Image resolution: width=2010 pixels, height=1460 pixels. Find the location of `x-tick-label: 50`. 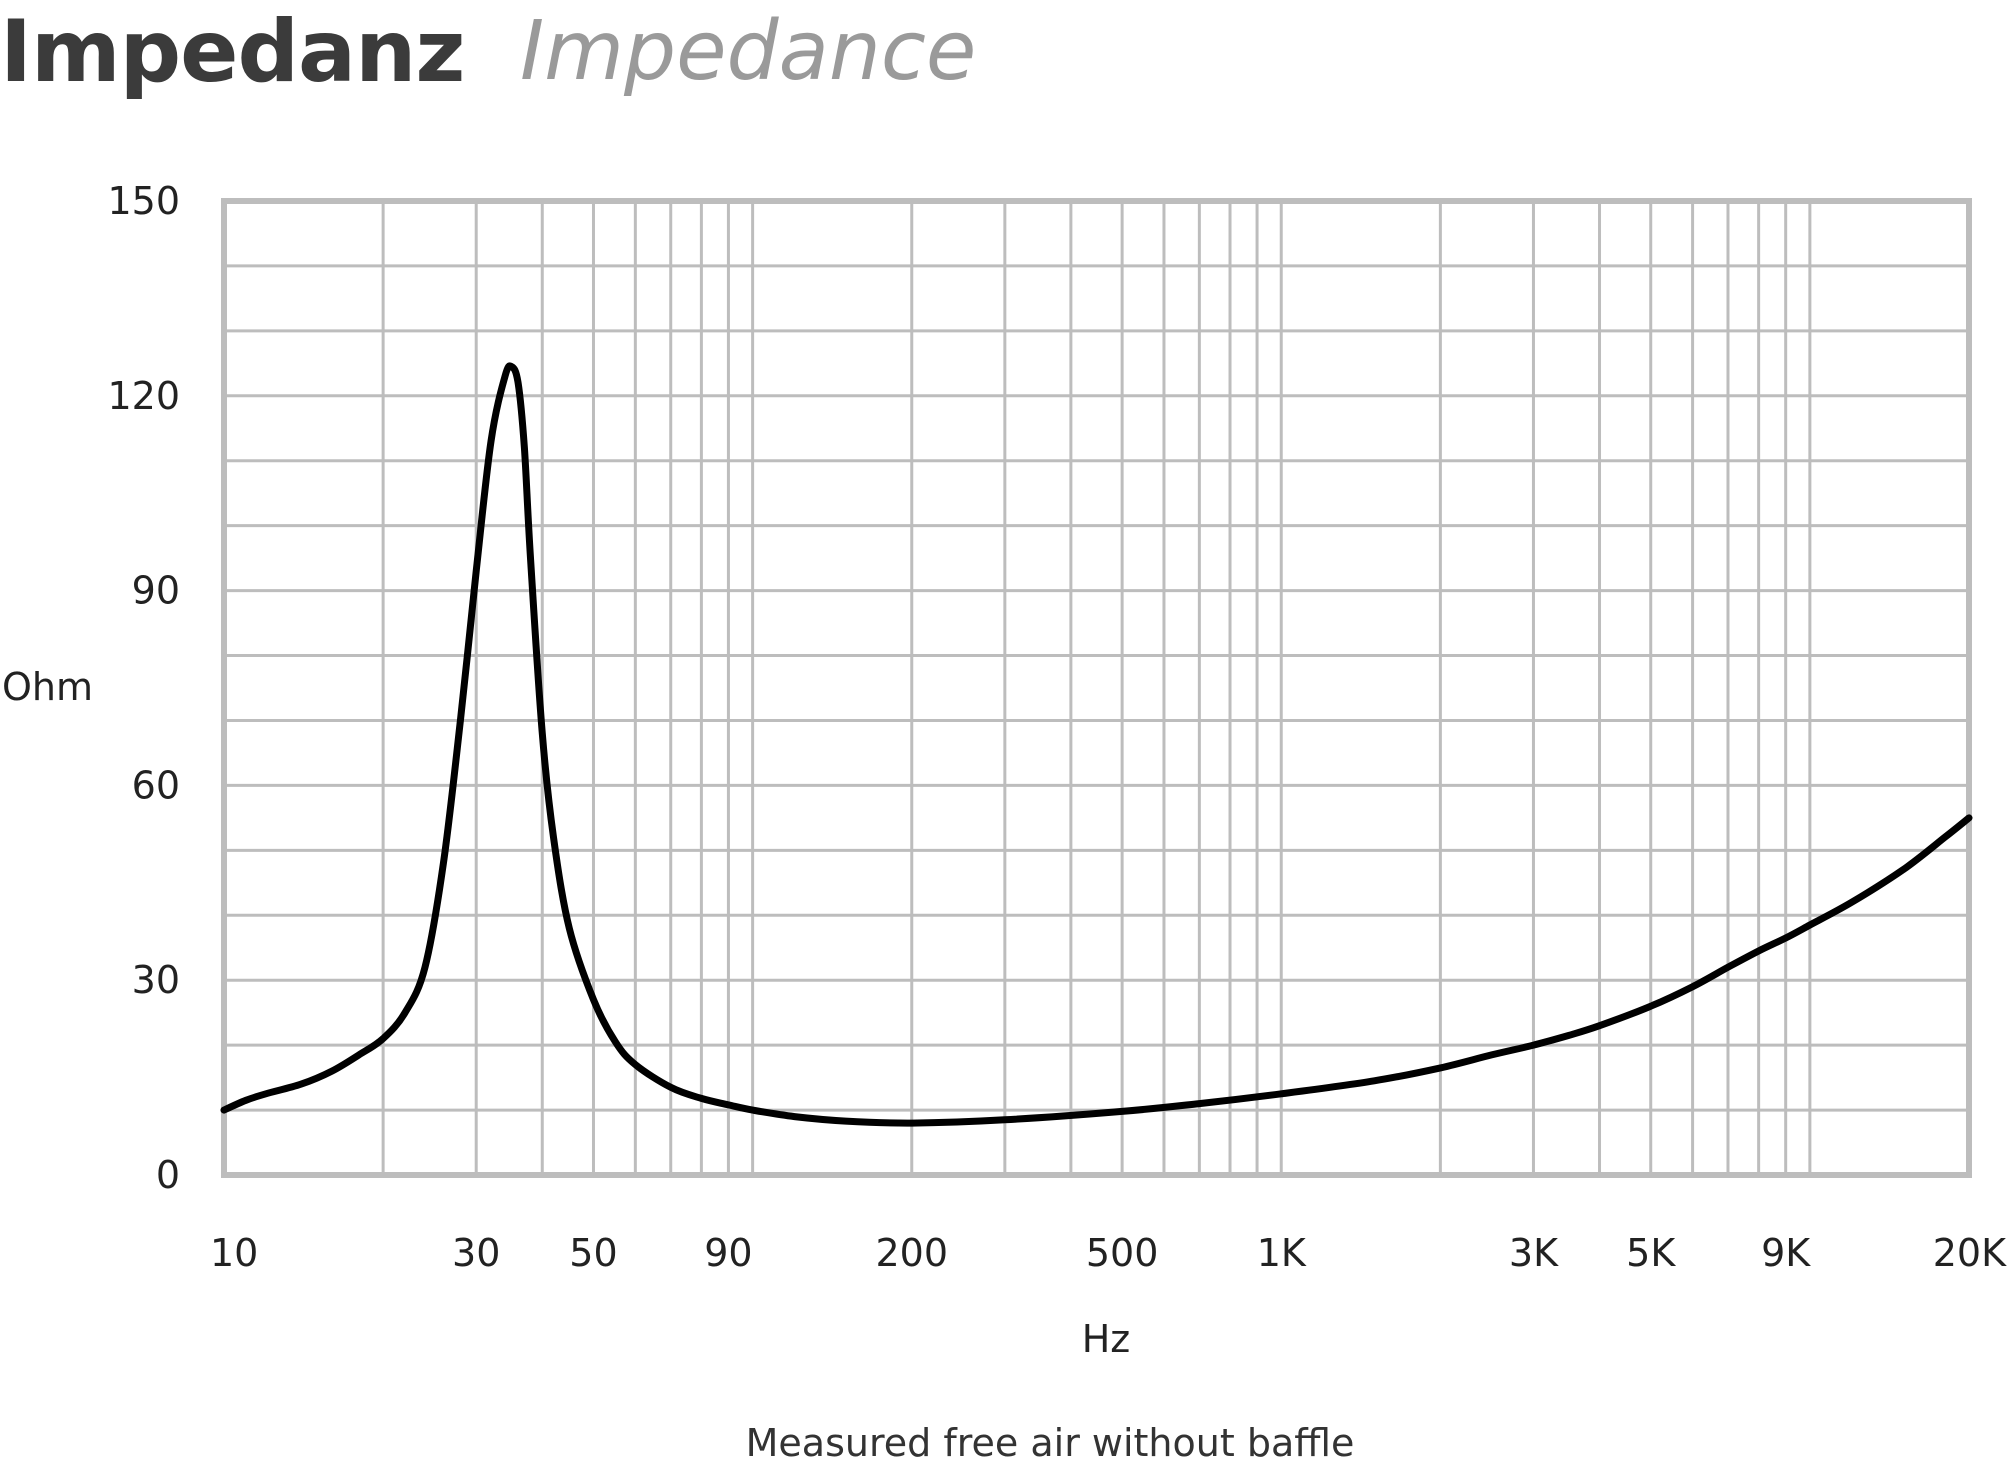

x-tick-label: 50 is located at coordinates (593, 1253).